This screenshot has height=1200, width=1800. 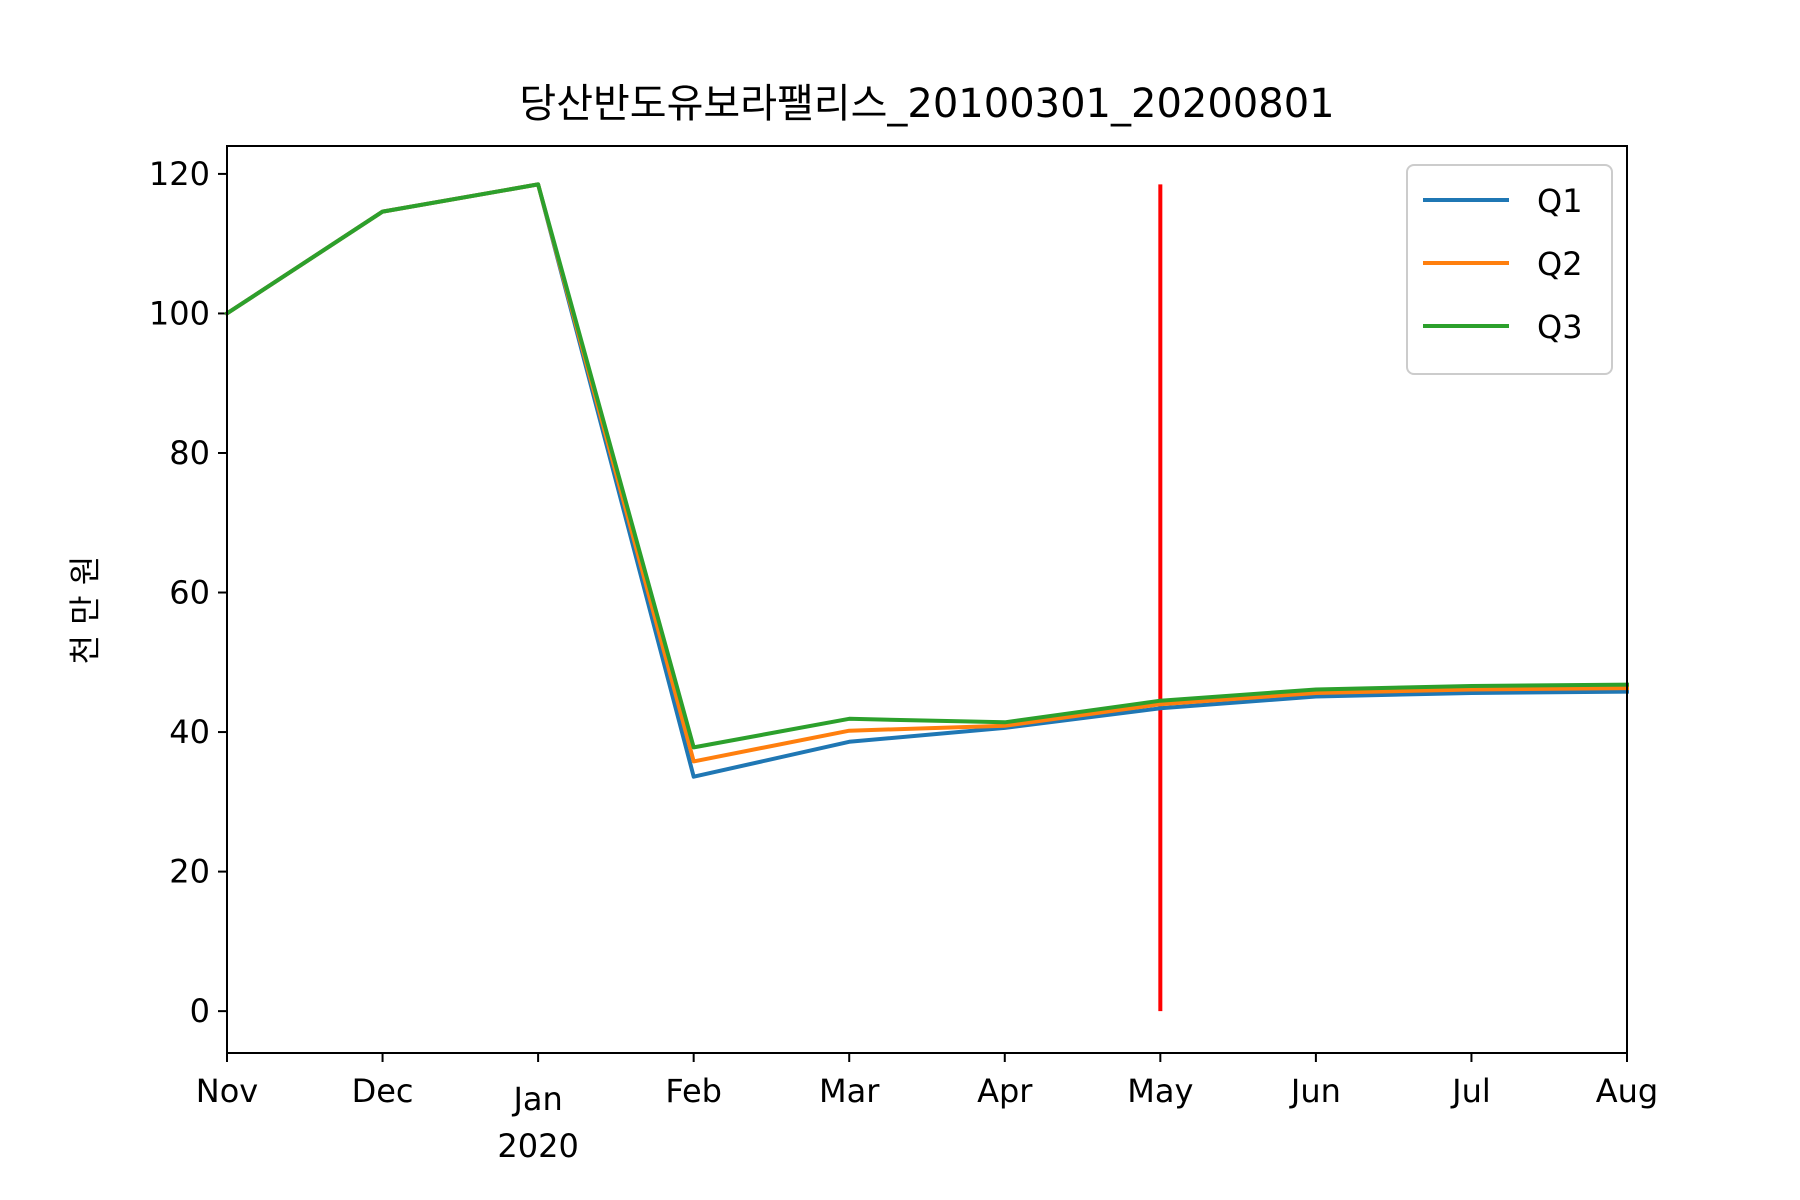 I want to click on x-tick-label: Jul, so click(x=1470, y=1091).